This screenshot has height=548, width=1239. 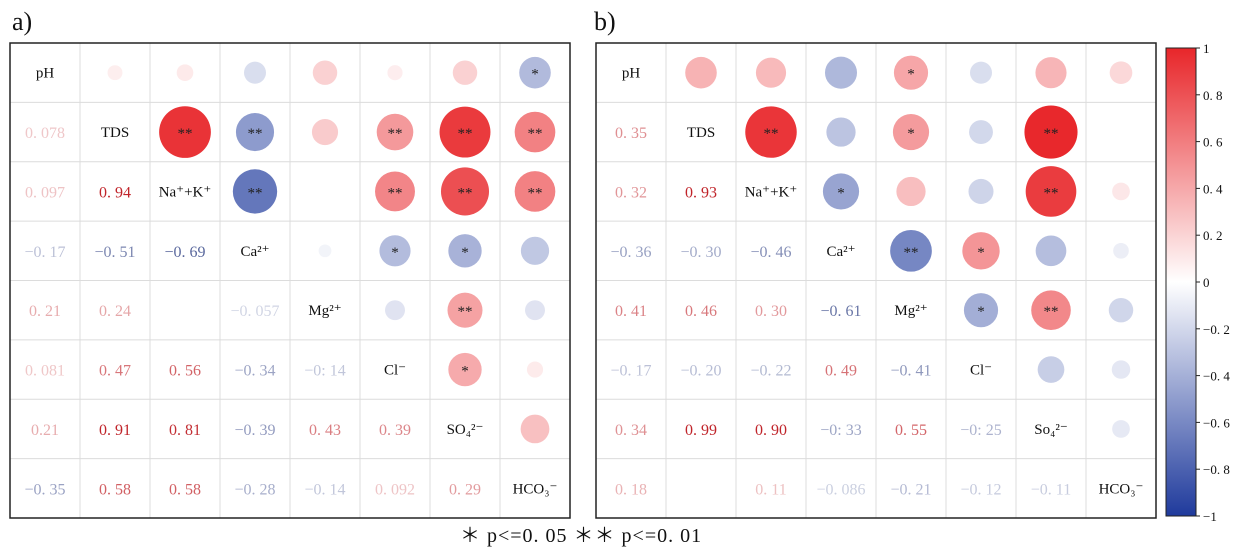 What do you see at coordinates (535, 489) in the screenshot?
I see `variable-label: HCO₃⁻` at bounding box center [535, 489].